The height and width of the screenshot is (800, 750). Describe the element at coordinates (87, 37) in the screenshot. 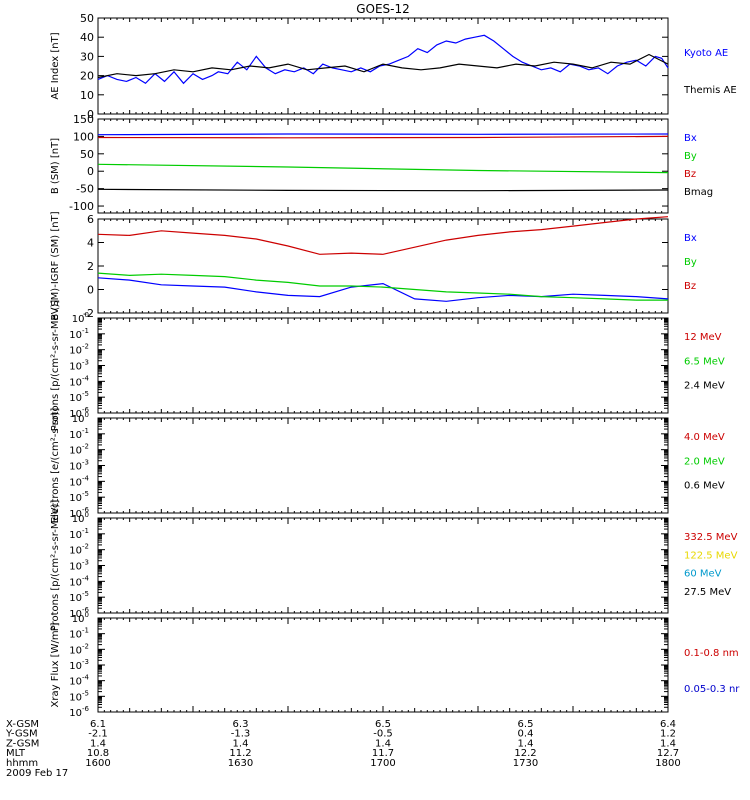

I see `y-tick-label: 40` at that location.